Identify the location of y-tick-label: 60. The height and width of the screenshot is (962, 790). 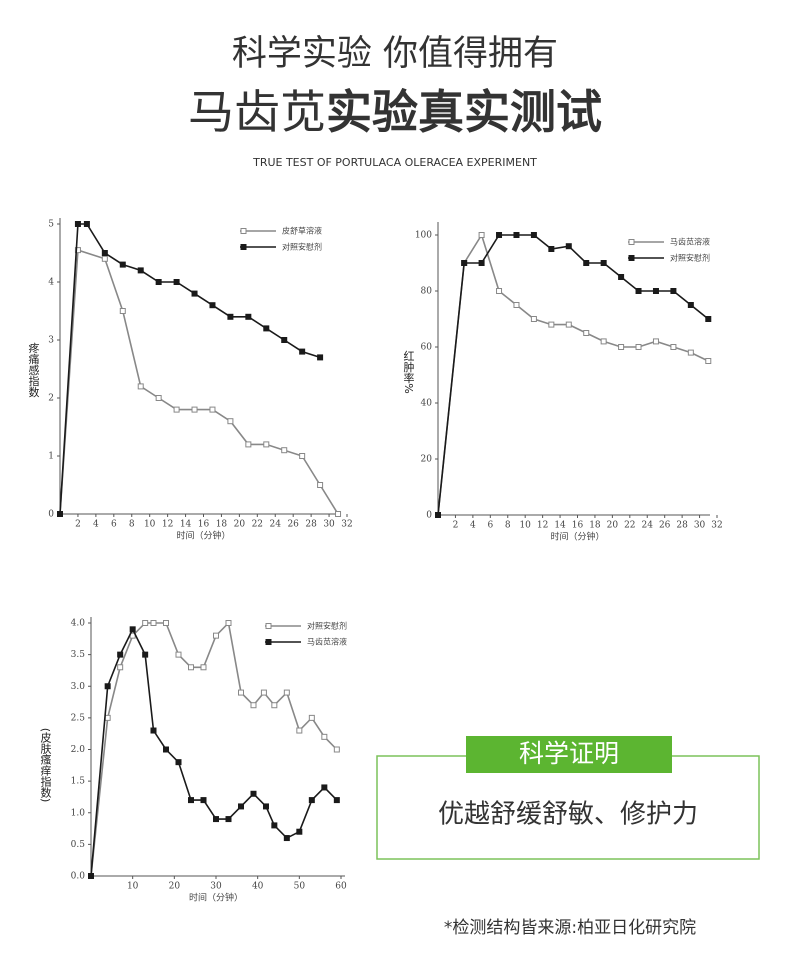
(427, 348).